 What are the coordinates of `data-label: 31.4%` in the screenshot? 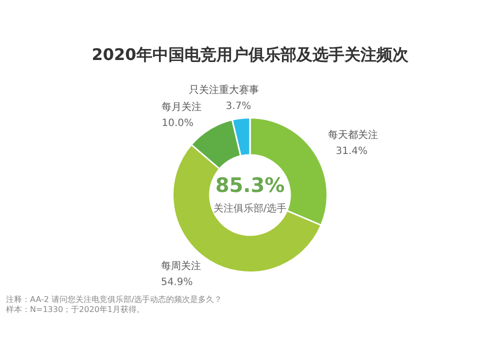 It's located at (352, 152).